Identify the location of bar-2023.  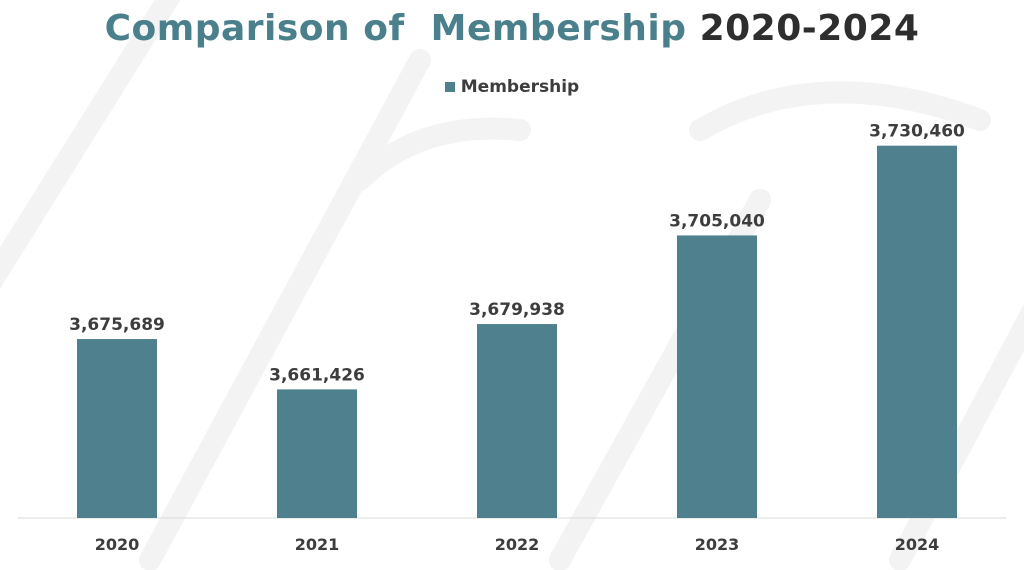
(717, 376).